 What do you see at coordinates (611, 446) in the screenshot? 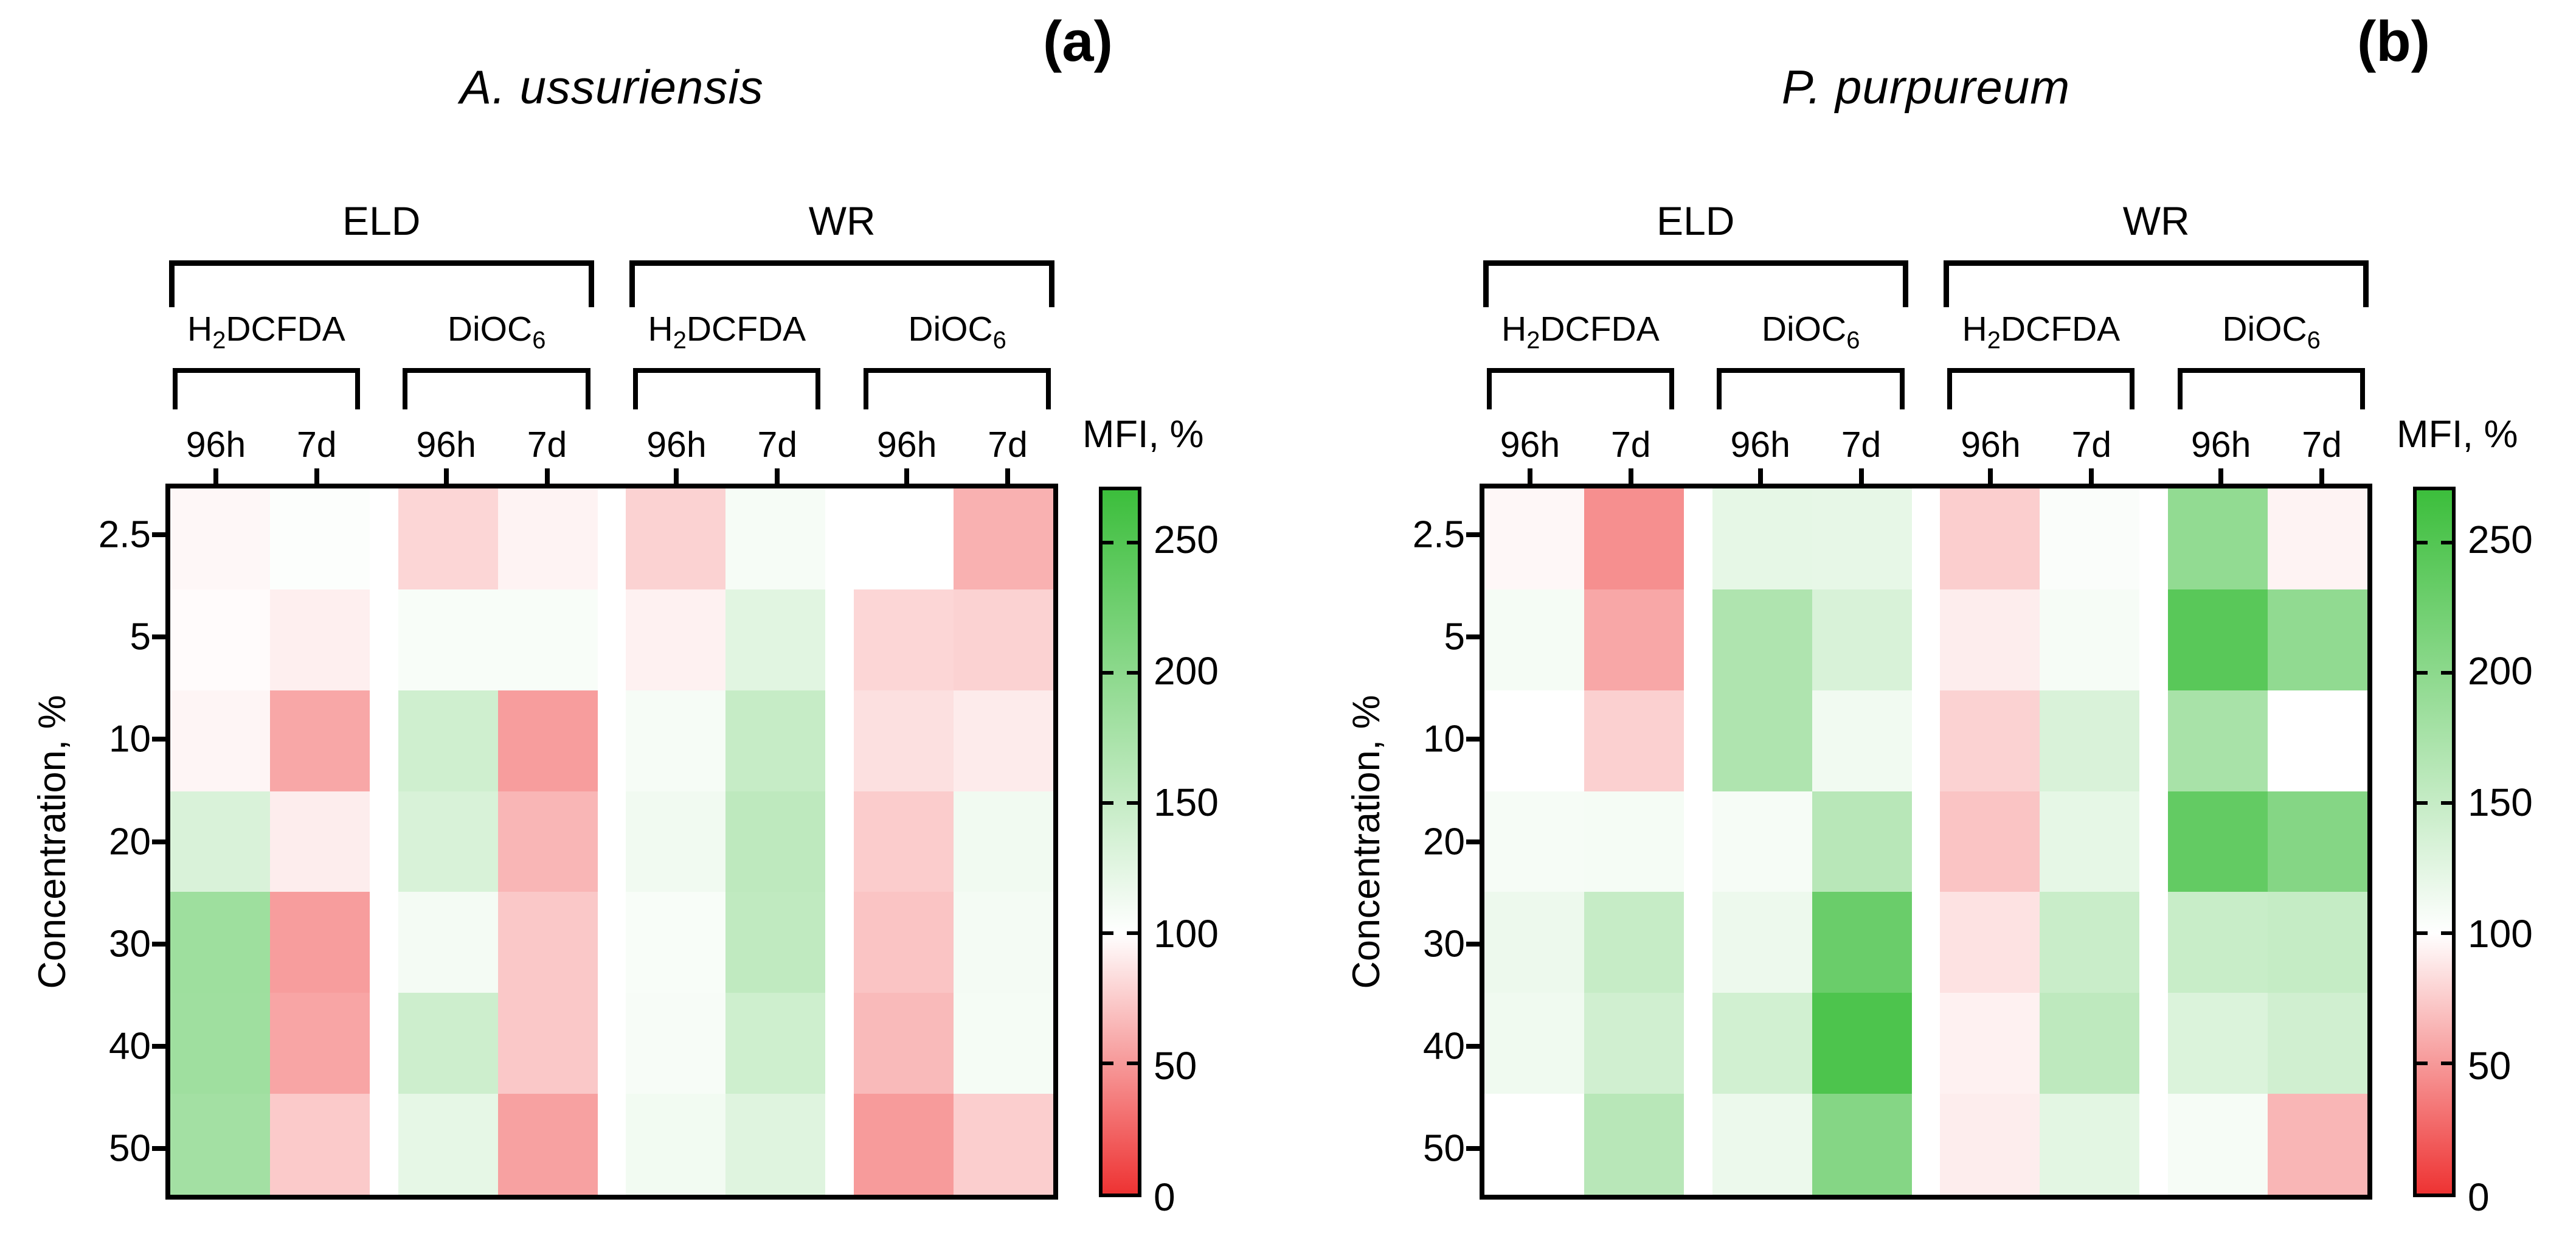
I see `time-row: 96h 7d 96h 7d 96h 7d 96h 7d` at bounding box center [611, 446].